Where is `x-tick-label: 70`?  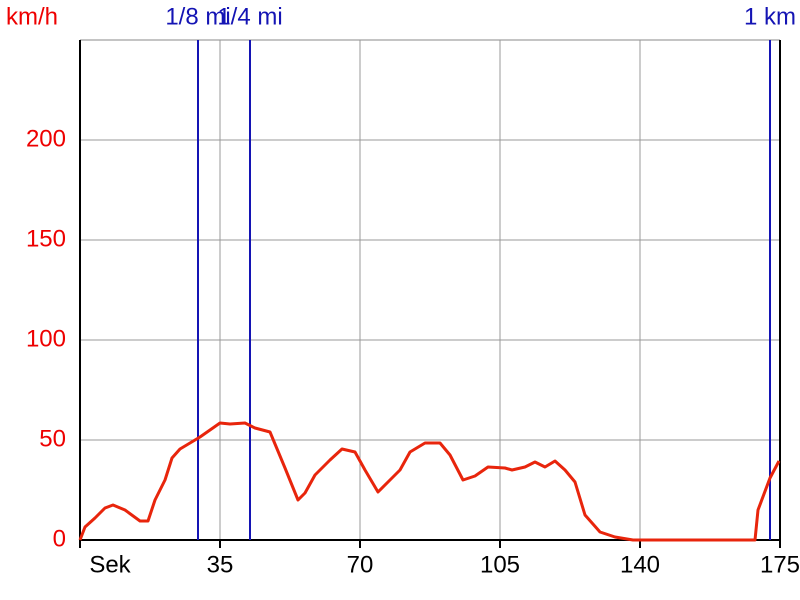 x-tick-label: 70 is located at coordinates (360, 564).